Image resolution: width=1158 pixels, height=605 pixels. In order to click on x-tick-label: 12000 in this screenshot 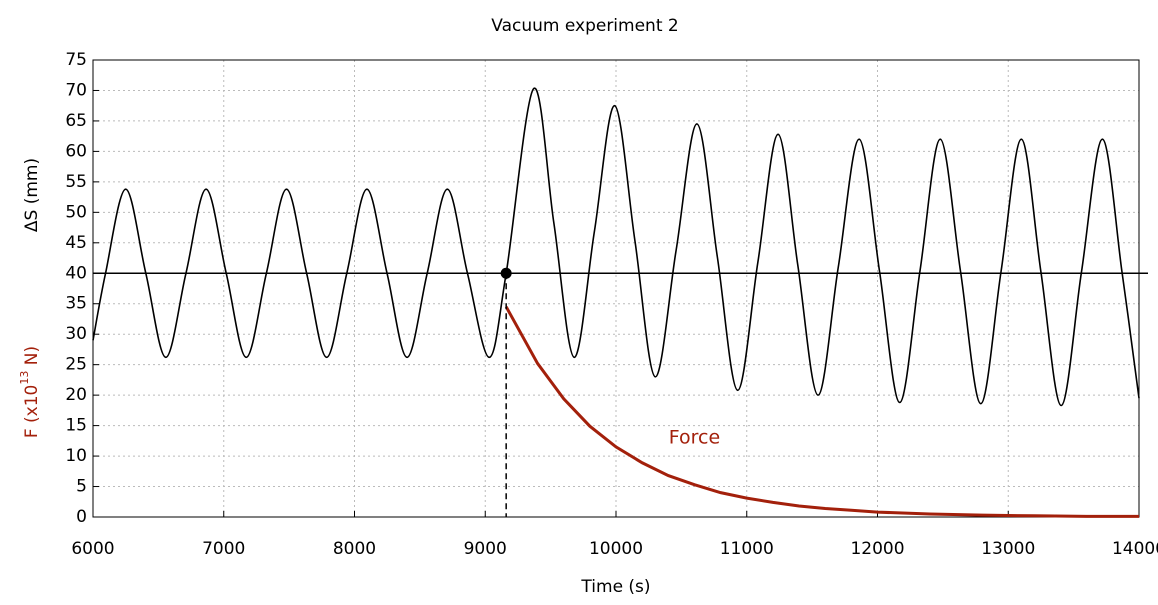, I will do `click(877, 549)`.